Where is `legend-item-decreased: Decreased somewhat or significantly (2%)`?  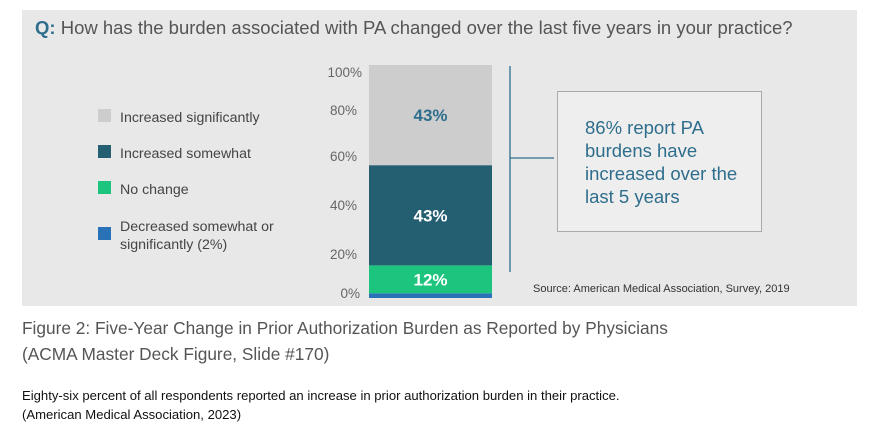
legend-item-decreased: Decreased somewhat or significantly (2%) is located at coordinates (194, 236).